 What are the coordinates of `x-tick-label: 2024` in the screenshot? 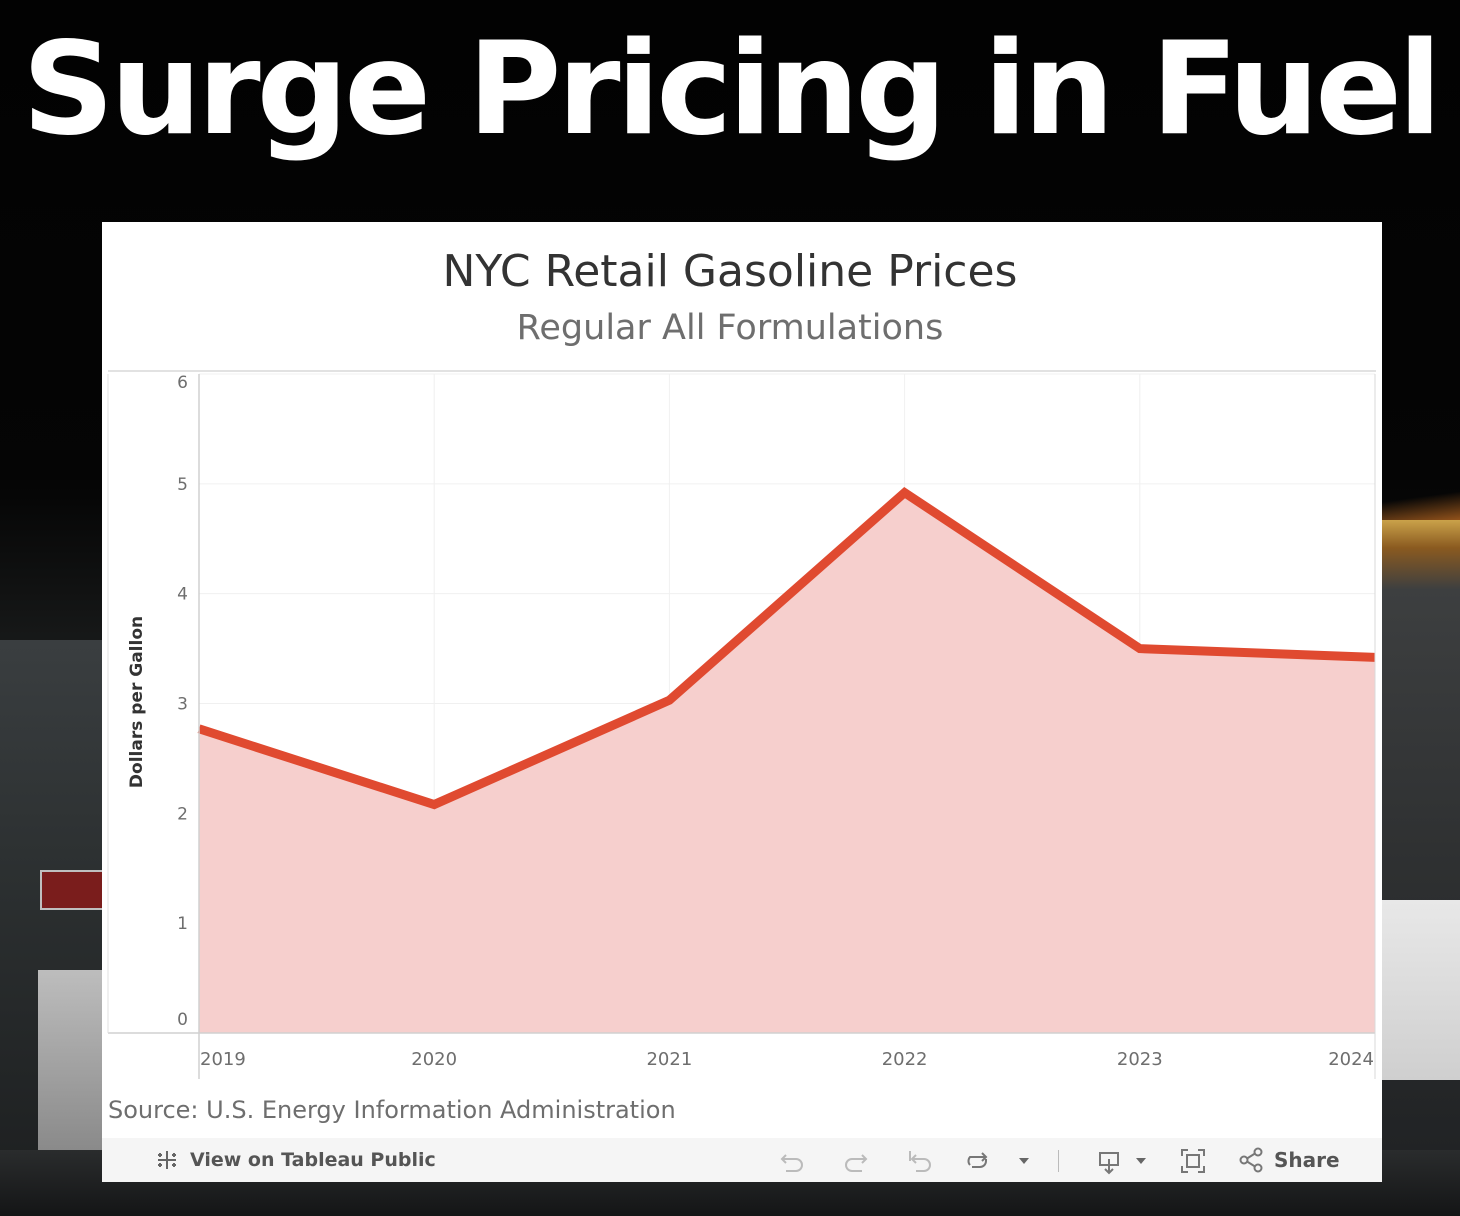 It's located at (1351, 1059).